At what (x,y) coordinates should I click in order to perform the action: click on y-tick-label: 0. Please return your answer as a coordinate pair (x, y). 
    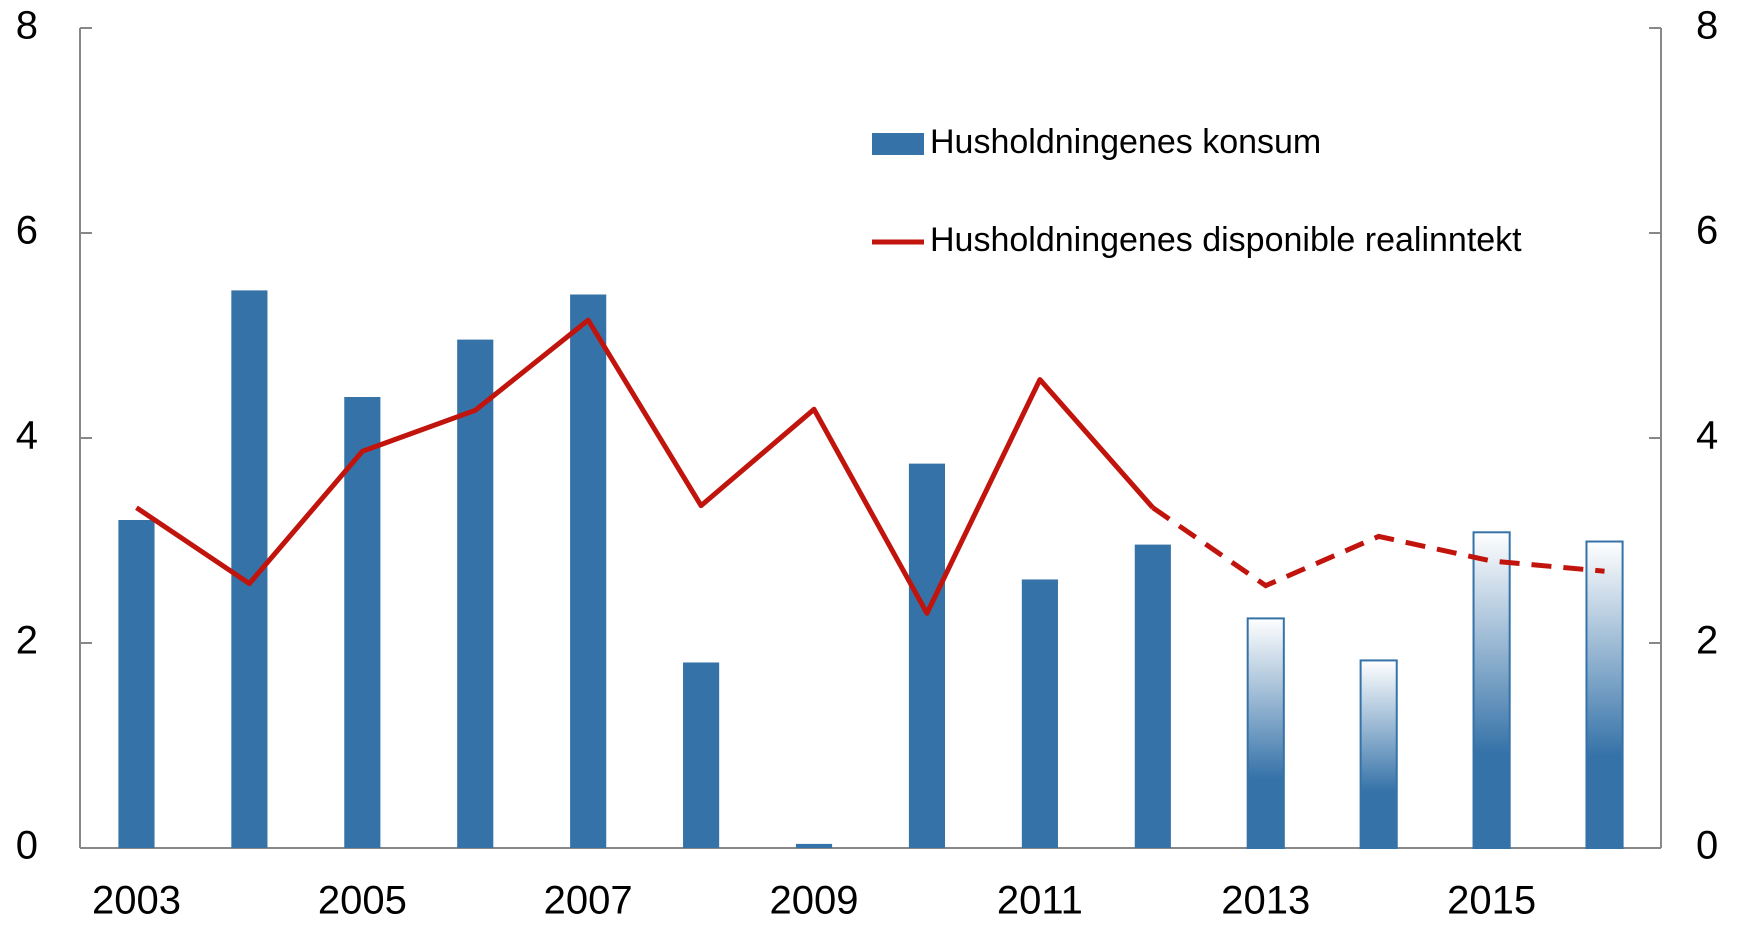
    Looking at the image, I should click on (27, 846).